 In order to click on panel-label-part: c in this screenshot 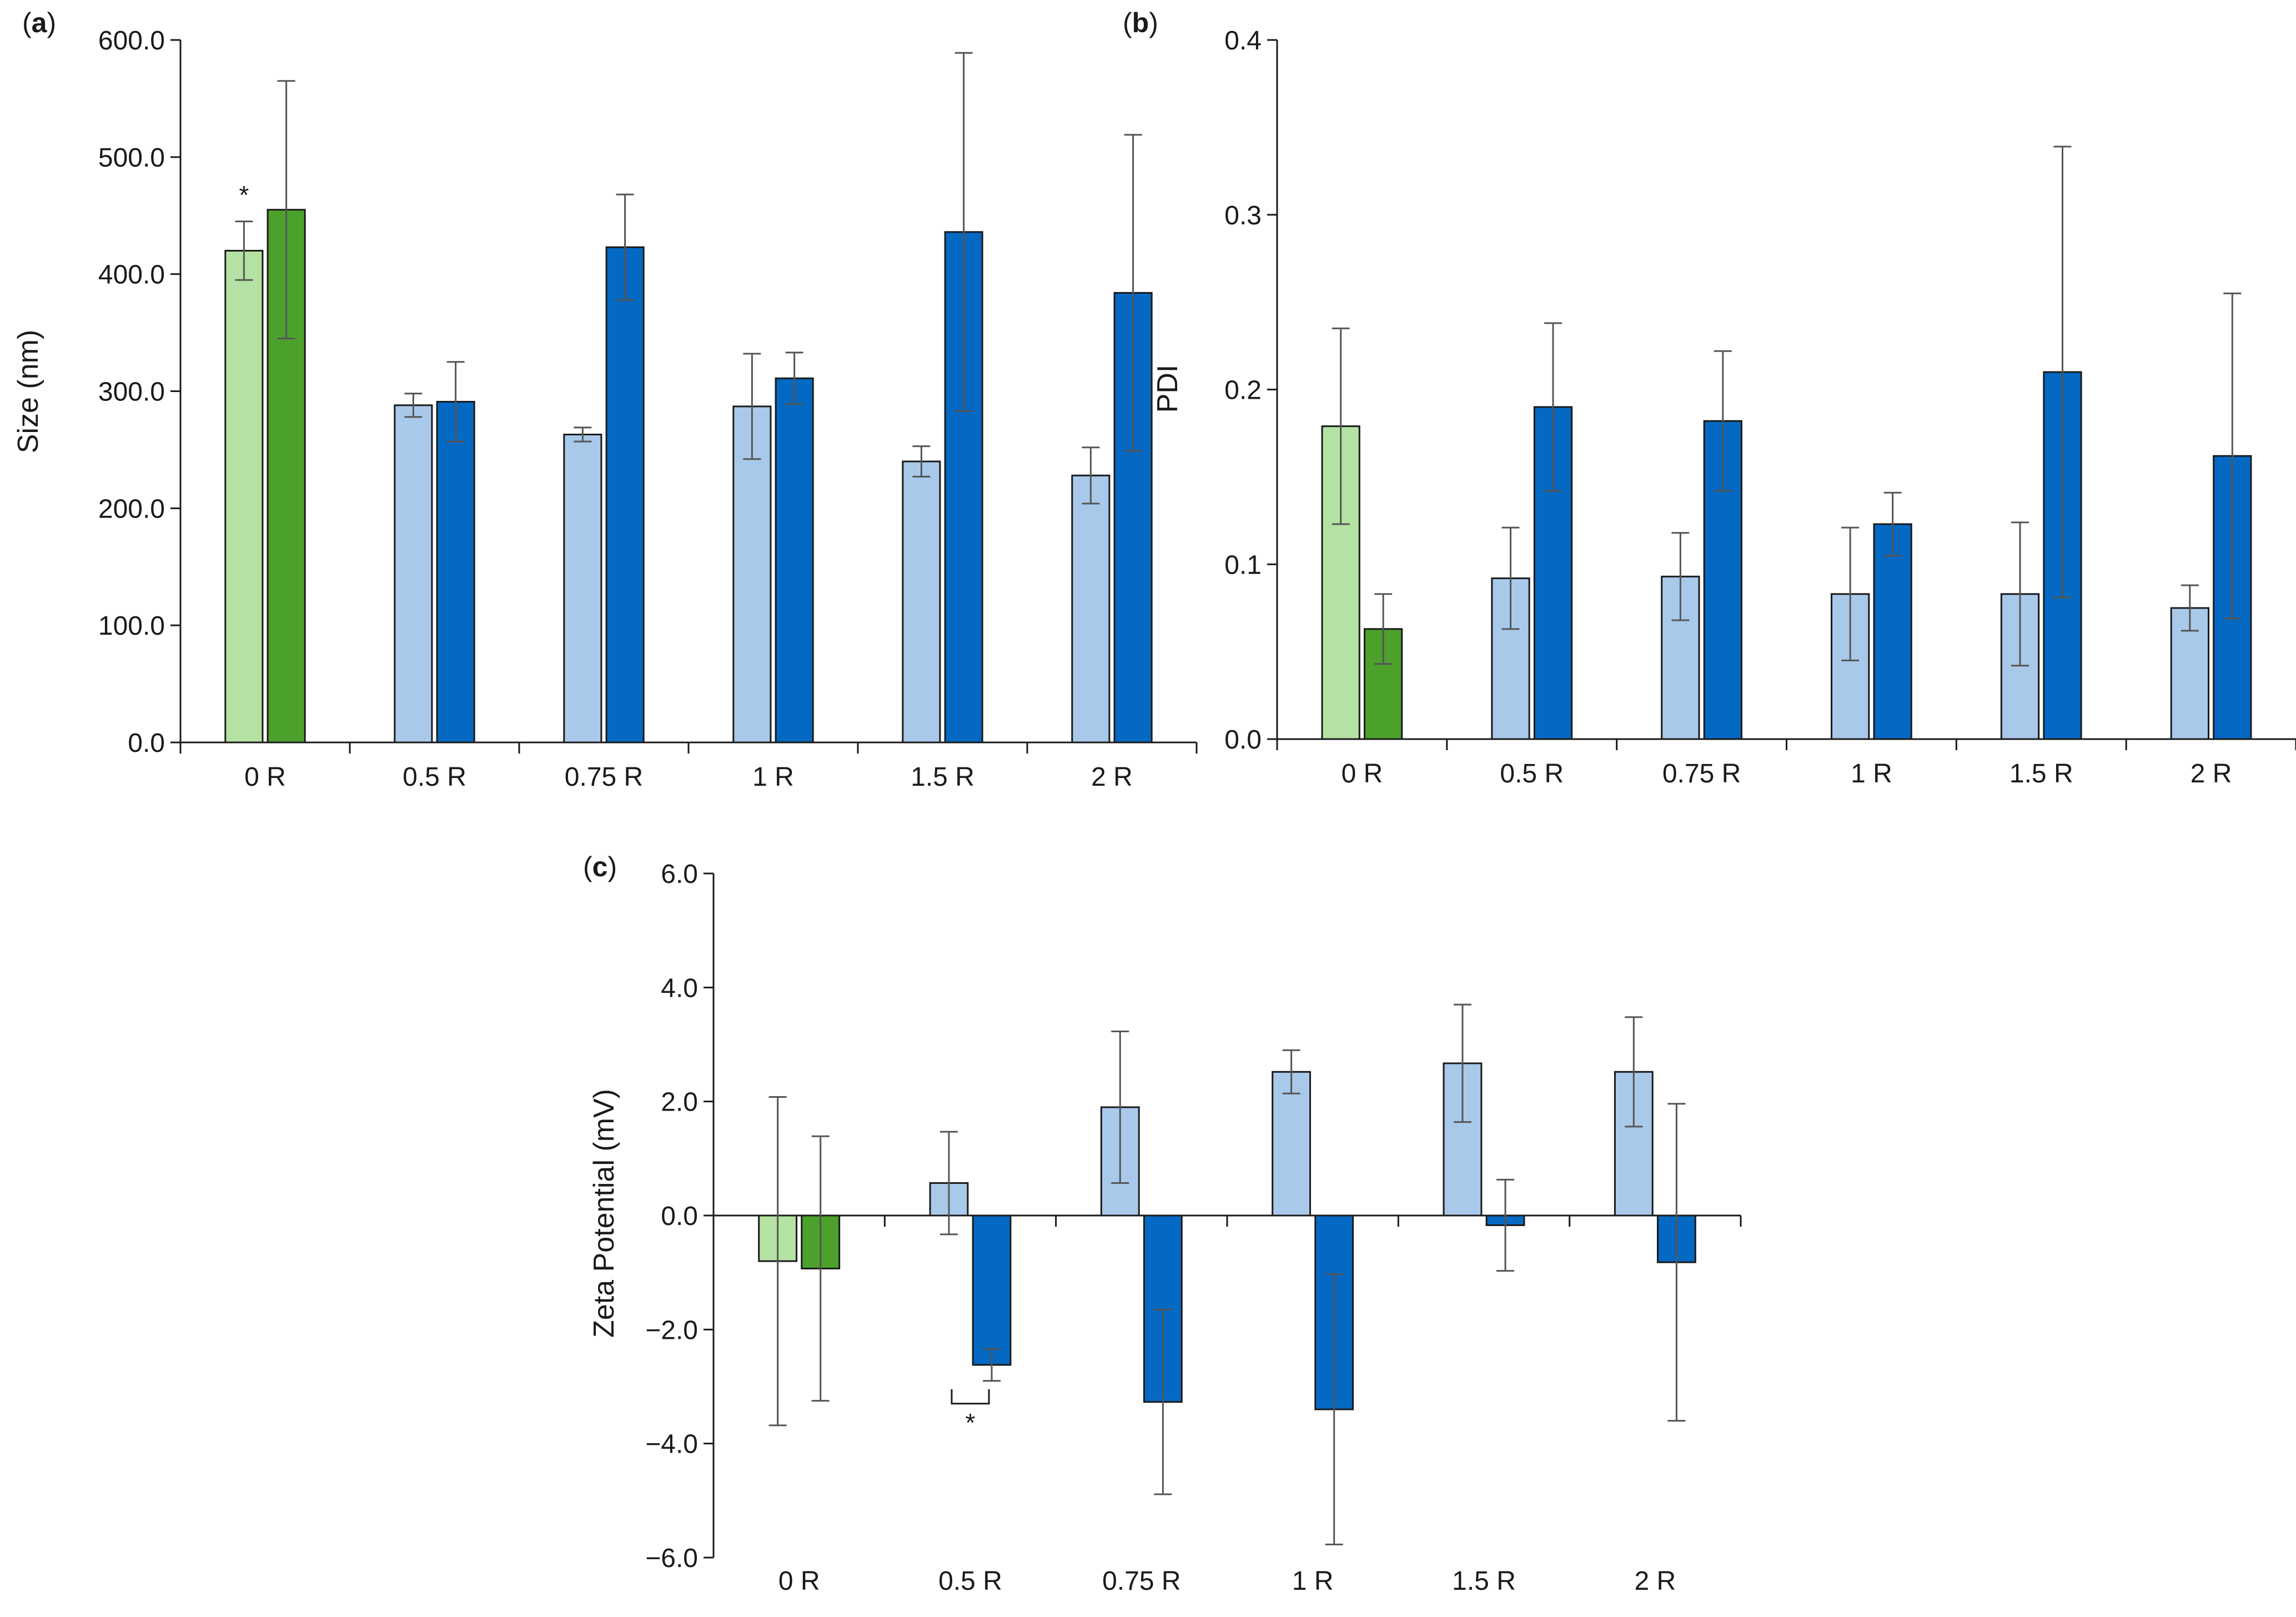, I will do `click(600, 866)`.